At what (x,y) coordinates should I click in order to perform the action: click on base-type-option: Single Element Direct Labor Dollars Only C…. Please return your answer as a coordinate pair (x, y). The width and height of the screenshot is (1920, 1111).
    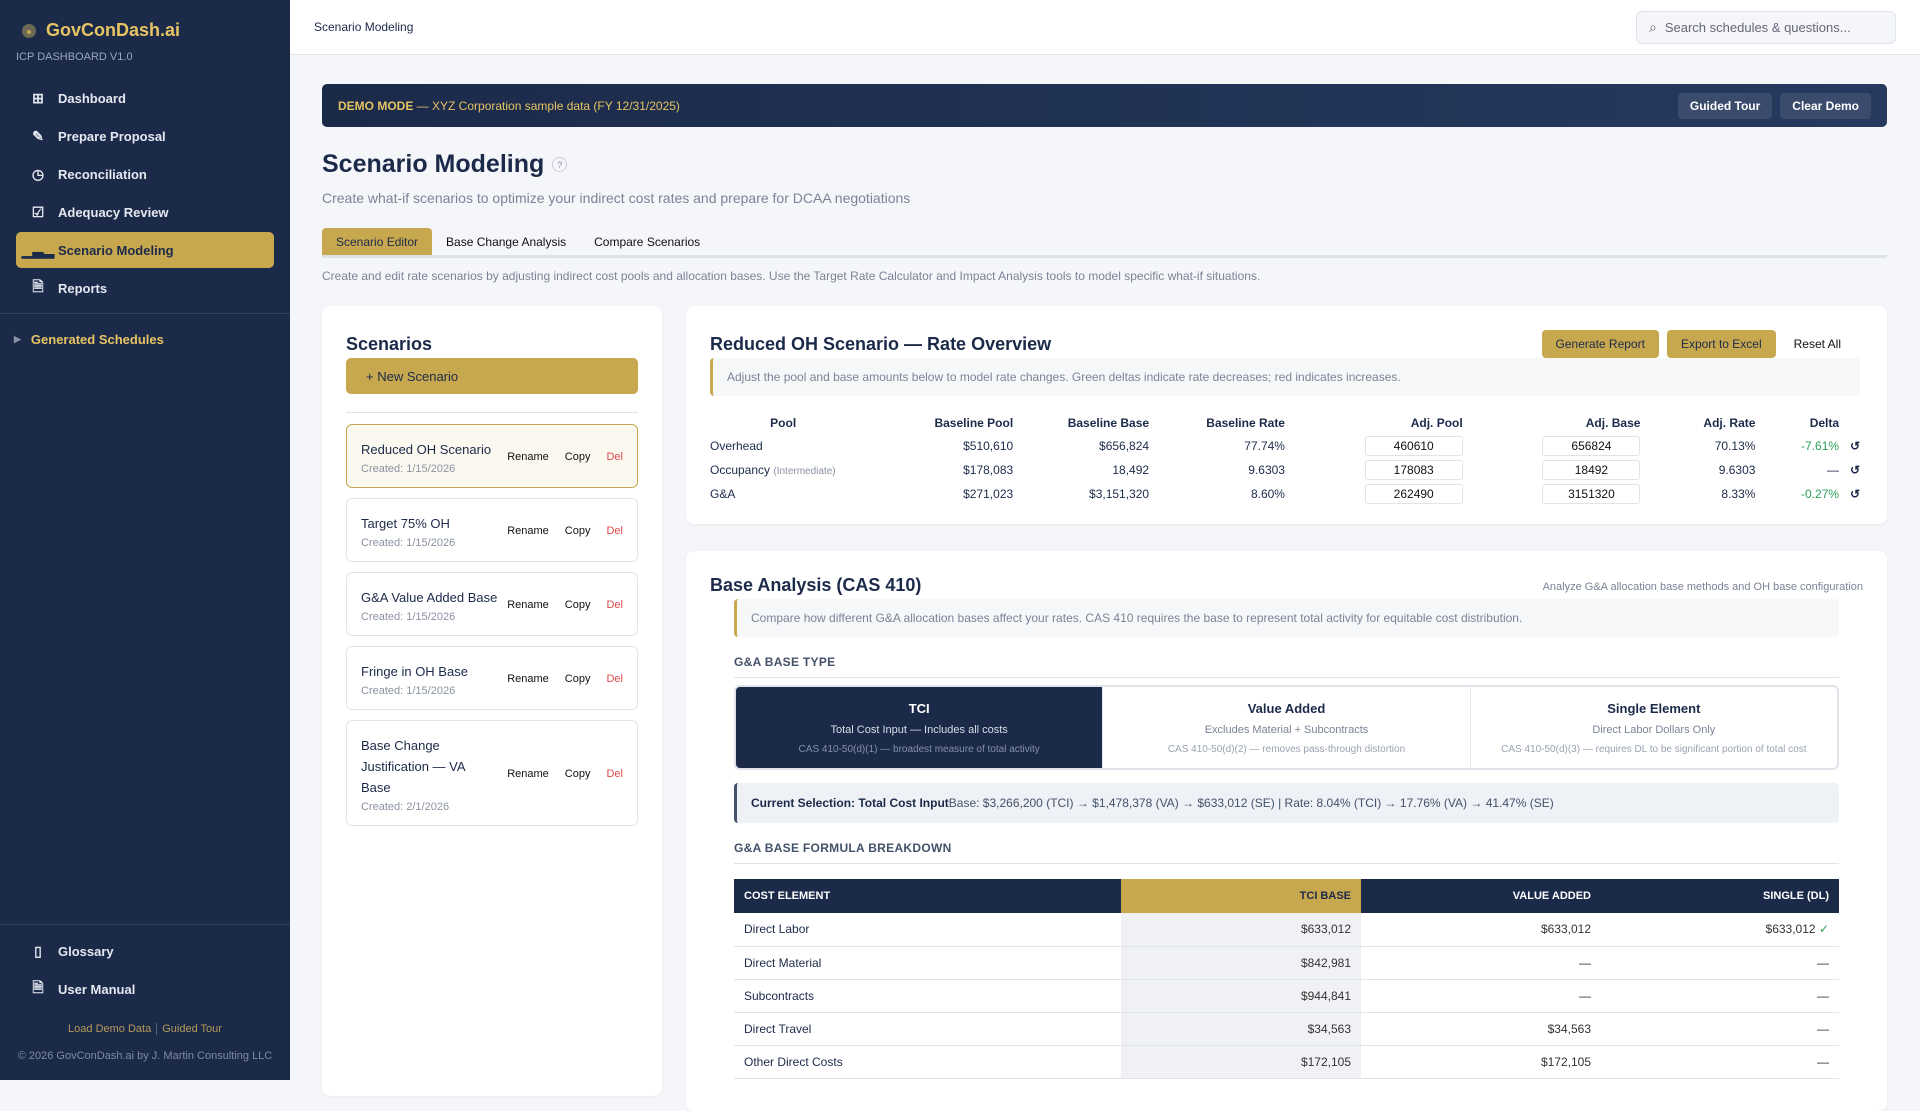
    Looking at the image, I should click on (1654, 727).